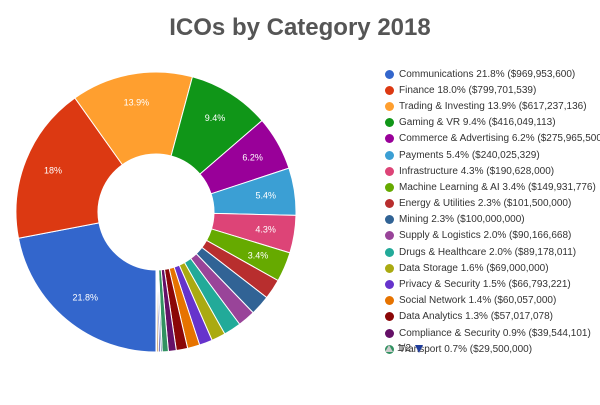 This screenshot has height=405, width=600. Describe the element at coordinates (488, 252) in the screenshot. I see `legend-label: Drugs & Healthcare 2.0% ($89,178,011)` at that location.